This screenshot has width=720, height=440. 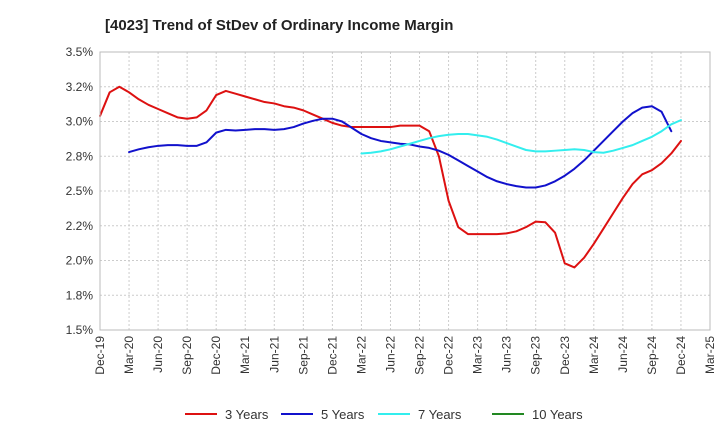 I want to click on x-tick-label: Jun-22, so click(x=390, y=354).